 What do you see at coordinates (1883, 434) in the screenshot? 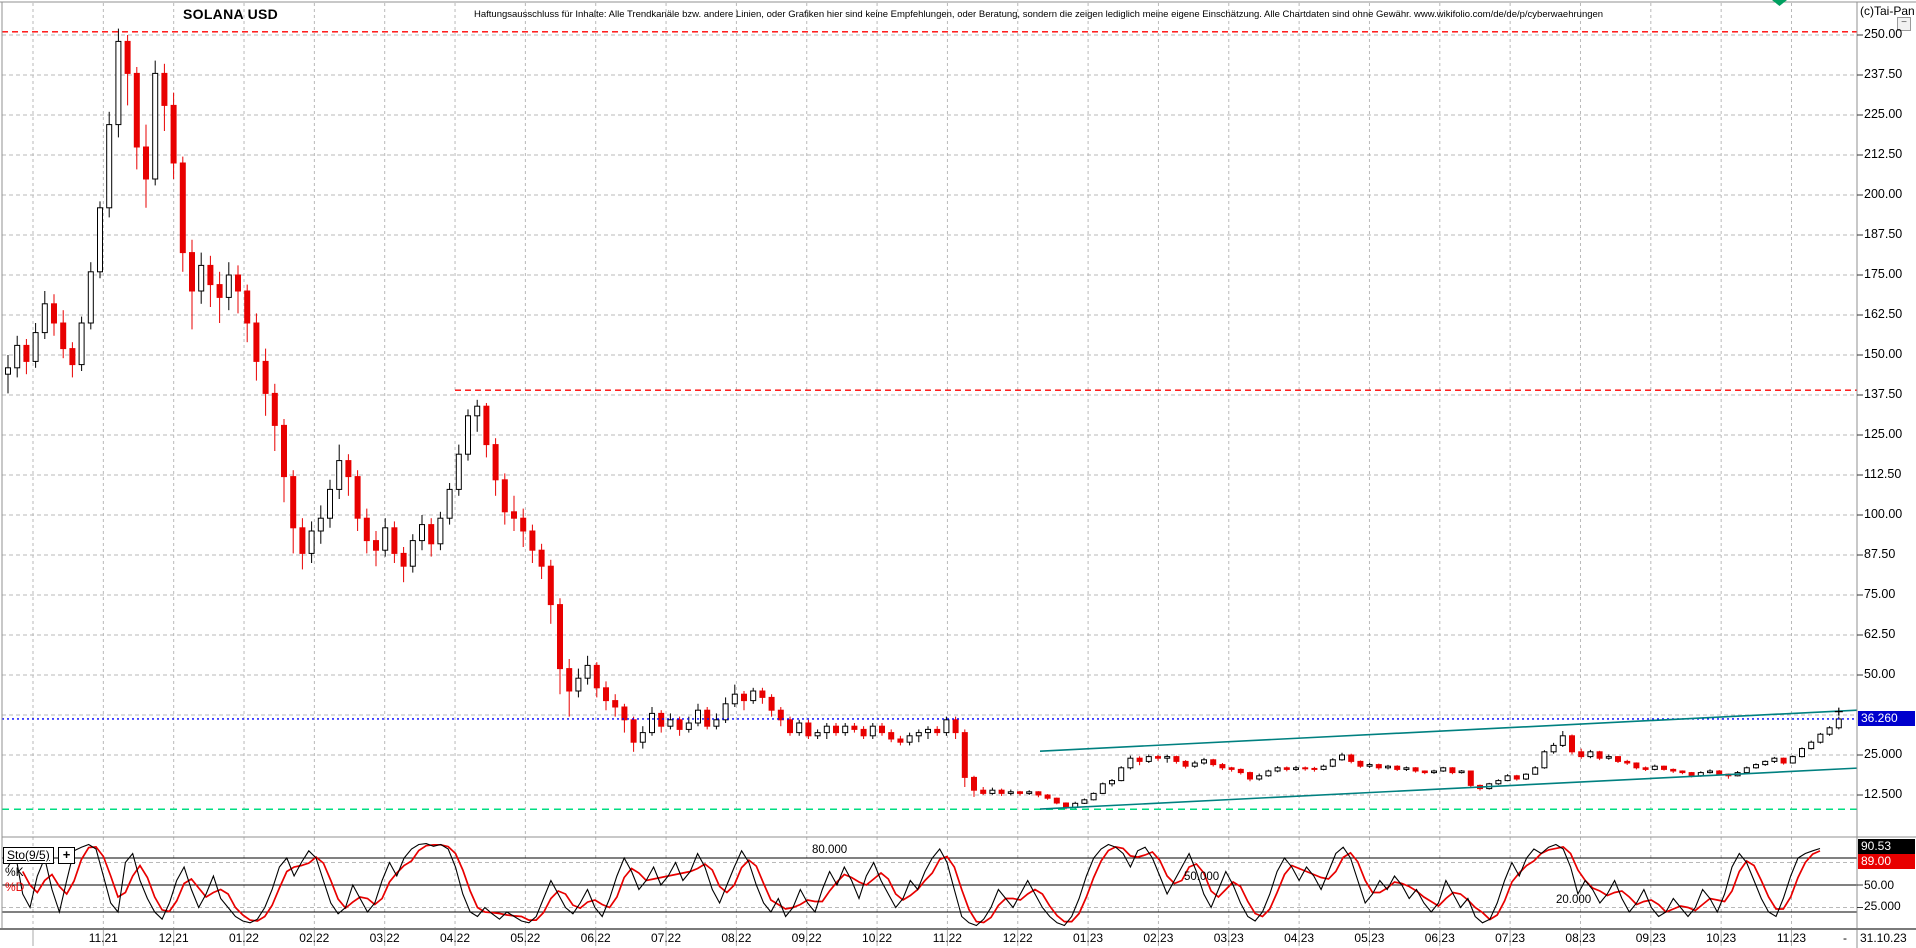
I see `price-axis-label: 125.00` at bounding box center [1883, 434].